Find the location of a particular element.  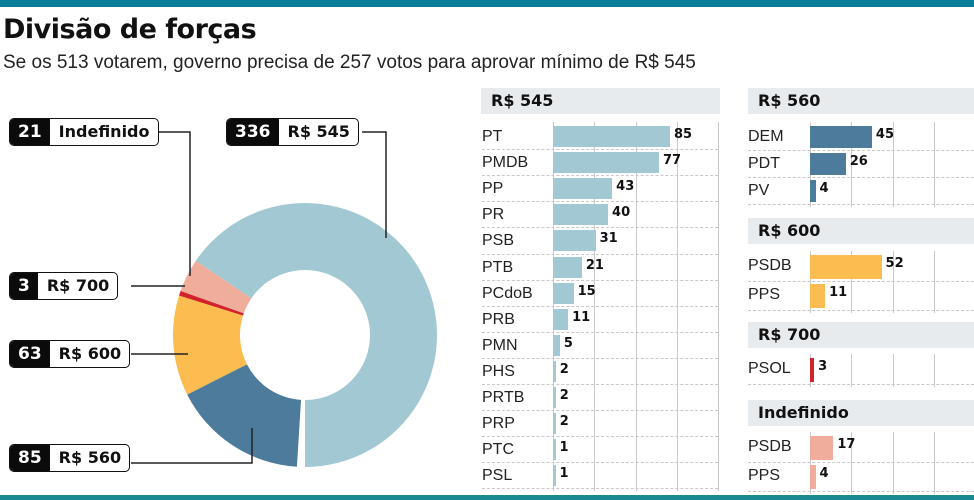

bar-indefinido-pps is located at coordinates (813, 477).